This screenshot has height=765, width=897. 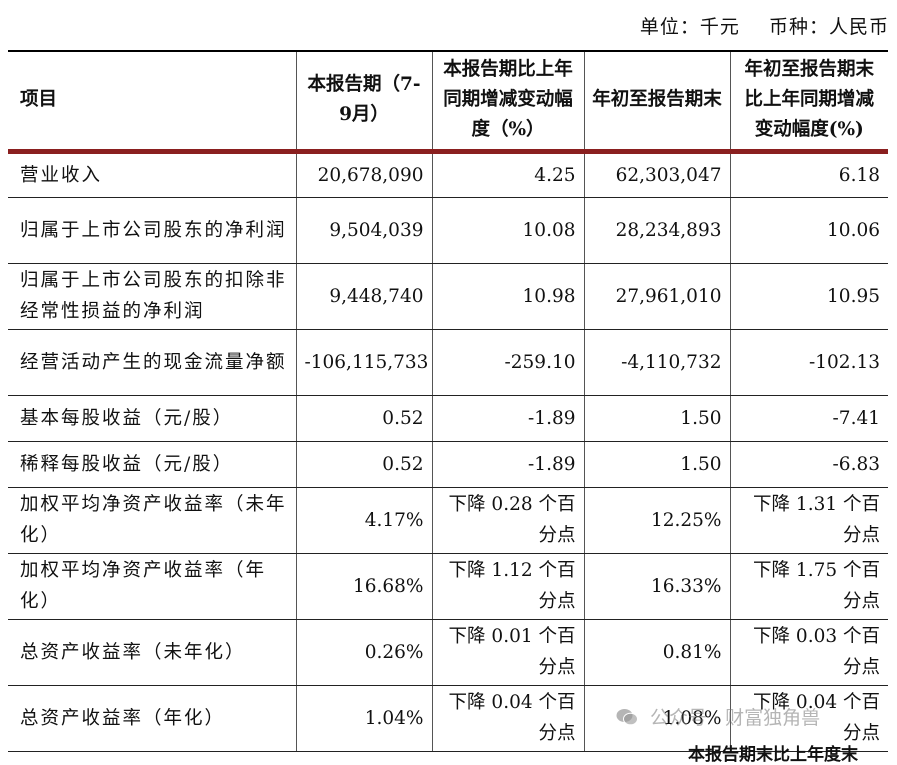 I want to click on cell-current-change: 10.98, so click(x=508, y=296).